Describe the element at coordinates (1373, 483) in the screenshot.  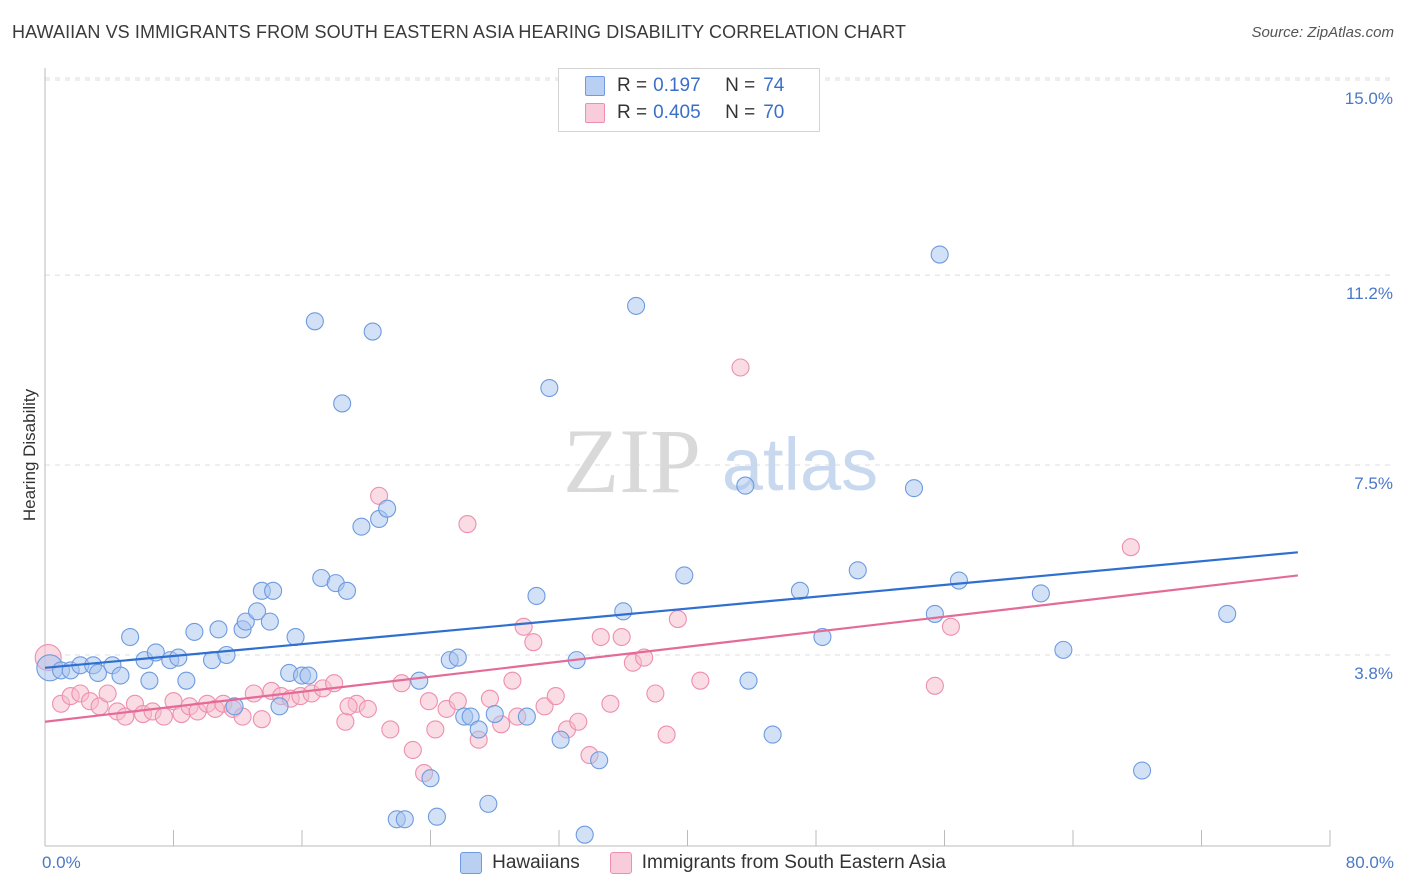
I see `y-tick-label: 7.5%` at that location.